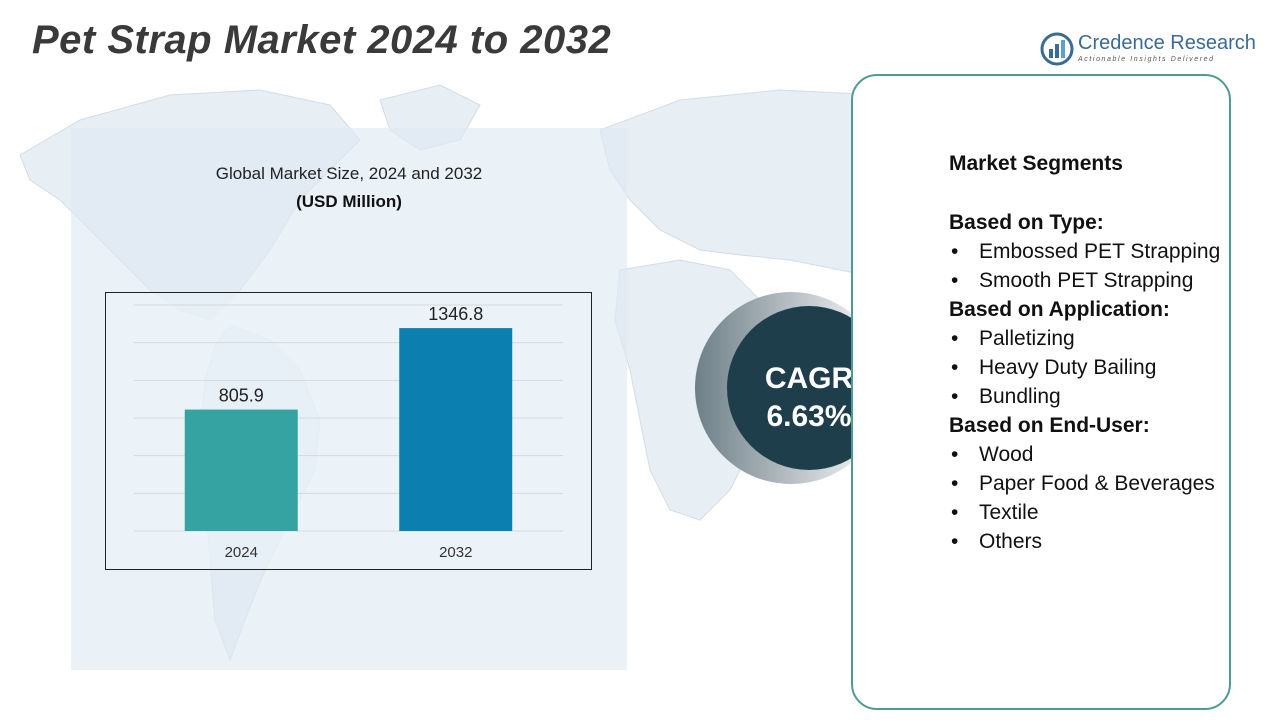 The height and width of the screenshot is (720, 1280). Describe the element at coordinates (1089, 454) in the screenshot. I see `segment-item: • Wood` at that location.